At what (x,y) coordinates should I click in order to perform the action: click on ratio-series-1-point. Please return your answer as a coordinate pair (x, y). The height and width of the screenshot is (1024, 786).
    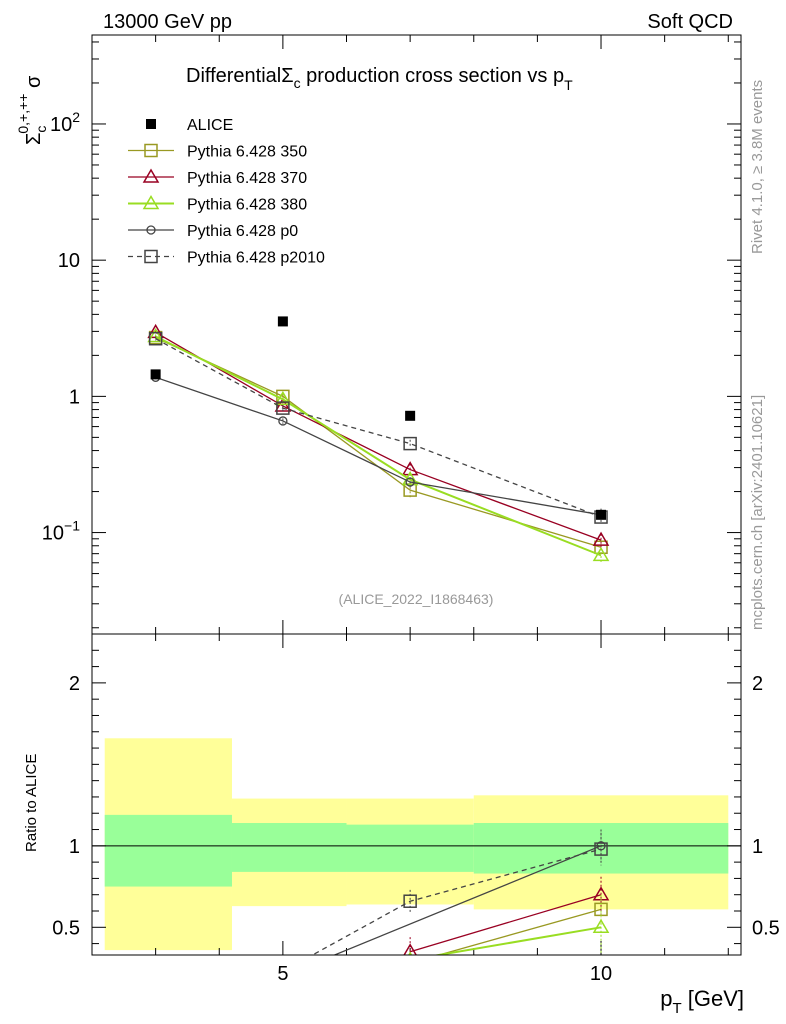
    Looking at the image, I should click on (410, 949).